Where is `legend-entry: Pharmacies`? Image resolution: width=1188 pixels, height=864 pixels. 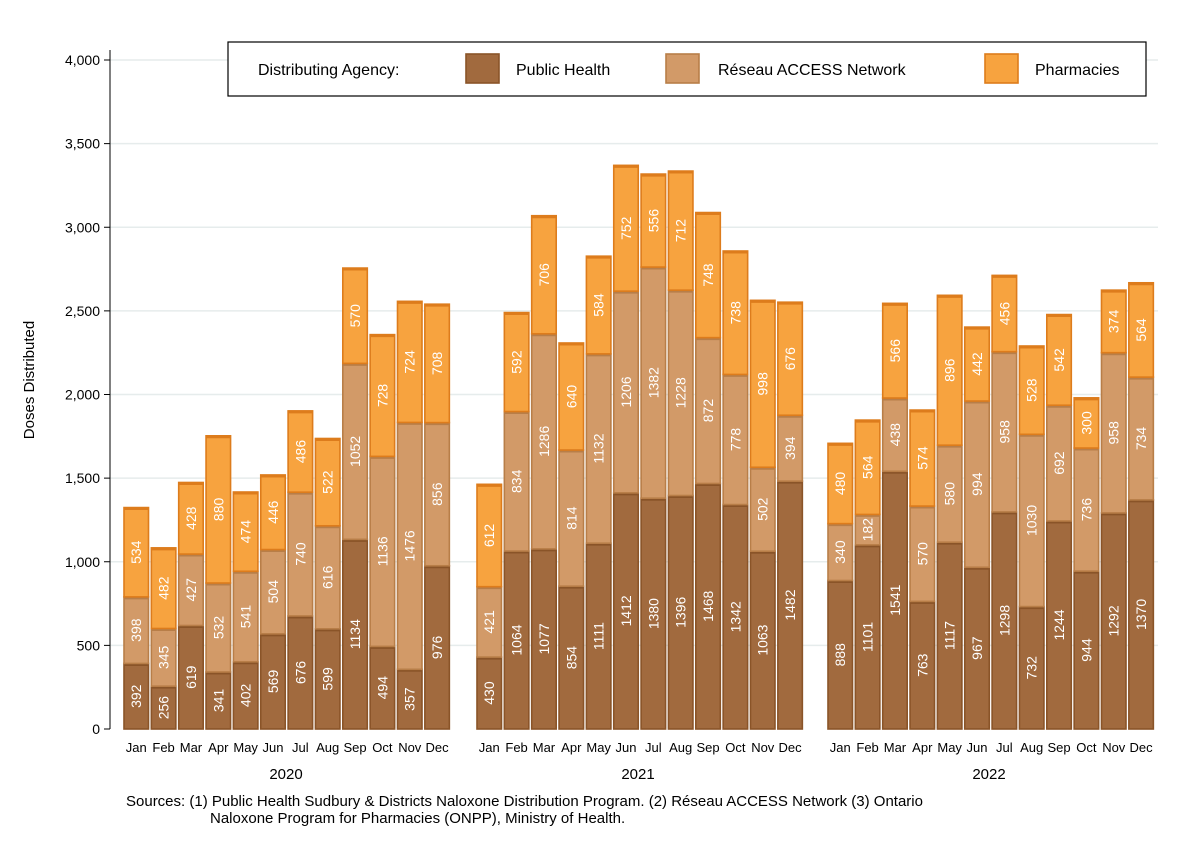
legend-entry: Pharmacies is located at coordinates (1077, 70).